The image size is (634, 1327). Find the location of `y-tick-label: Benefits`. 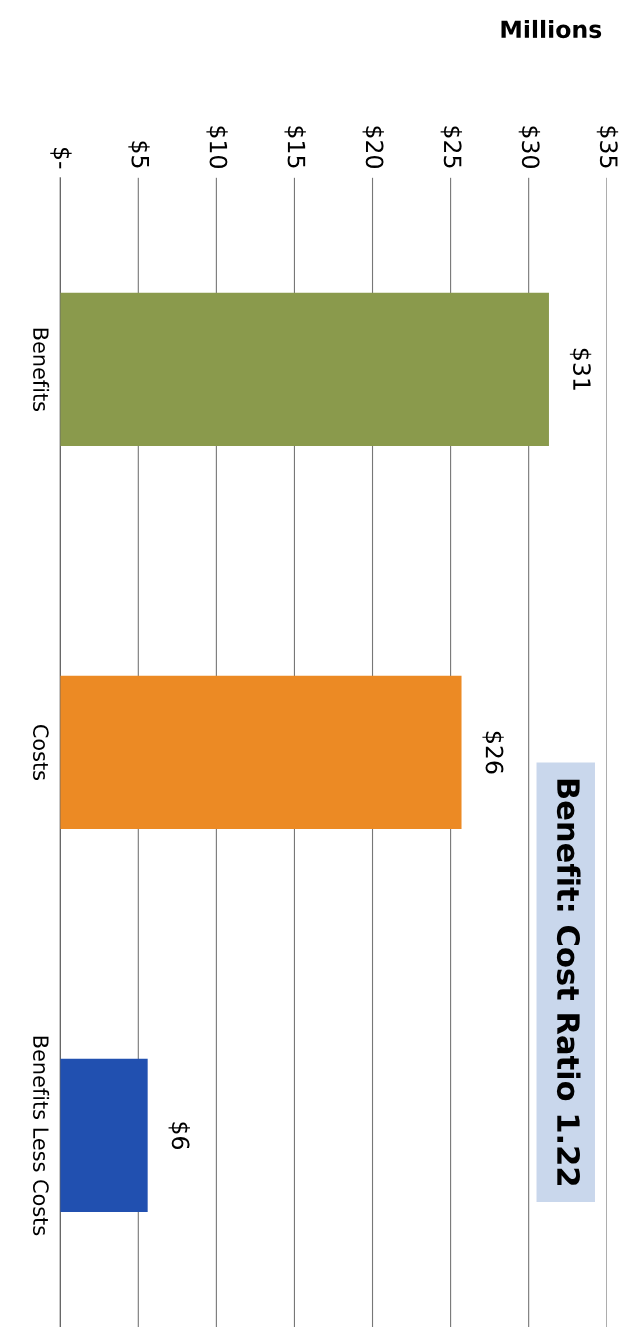

y-tick-label: Benefits is located at coordinates (41, 369).